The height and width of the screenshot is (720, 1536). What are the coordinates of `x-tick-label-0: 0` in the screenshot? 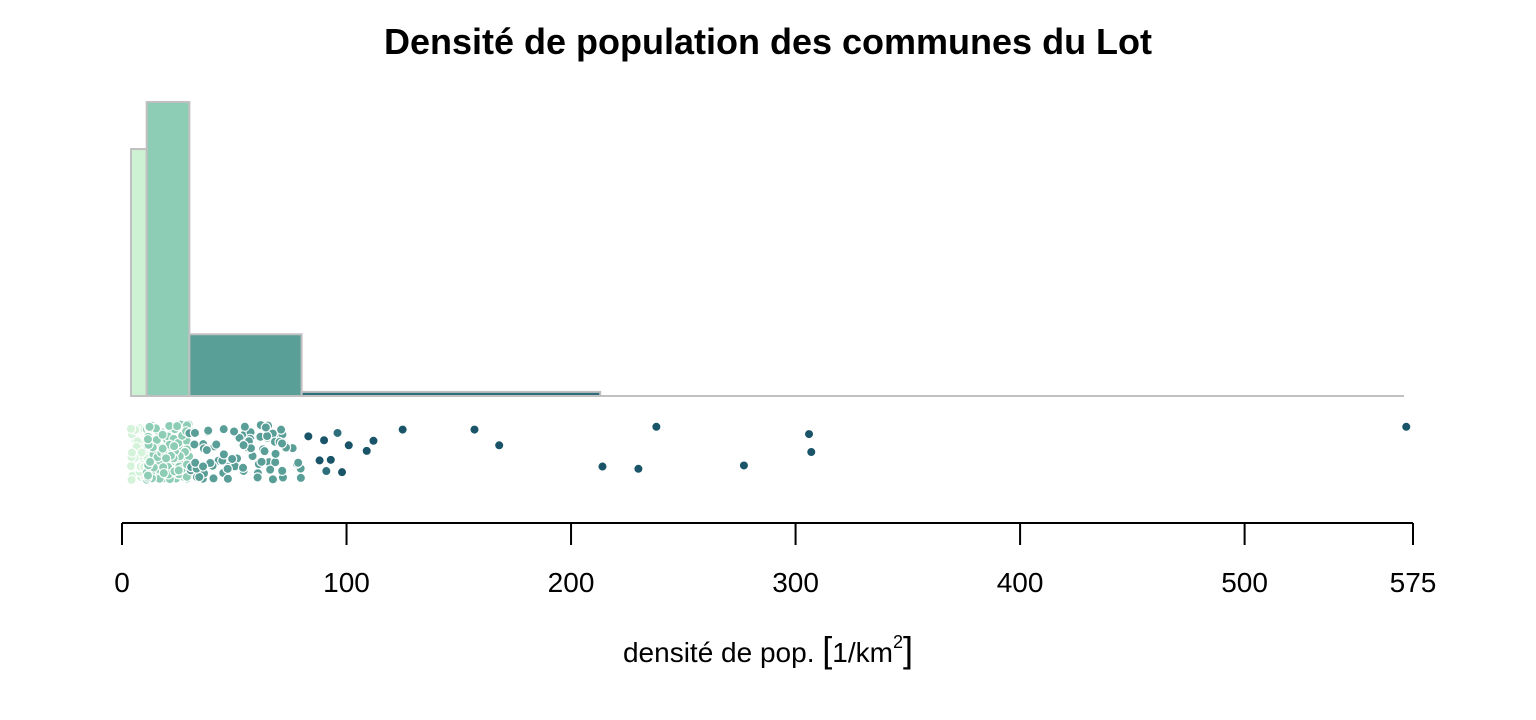 It's located at (122, 582).